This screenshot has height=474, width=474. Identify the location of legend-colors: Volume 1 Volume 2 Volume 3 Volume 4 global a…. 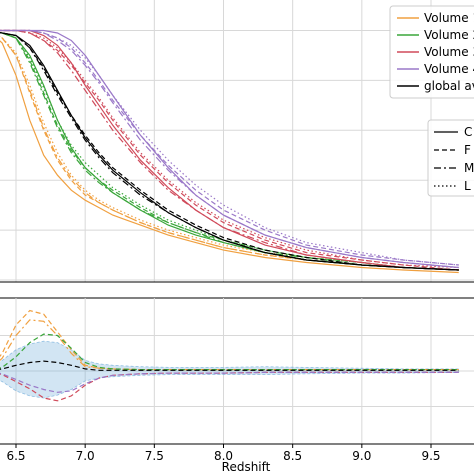
(431, 52).